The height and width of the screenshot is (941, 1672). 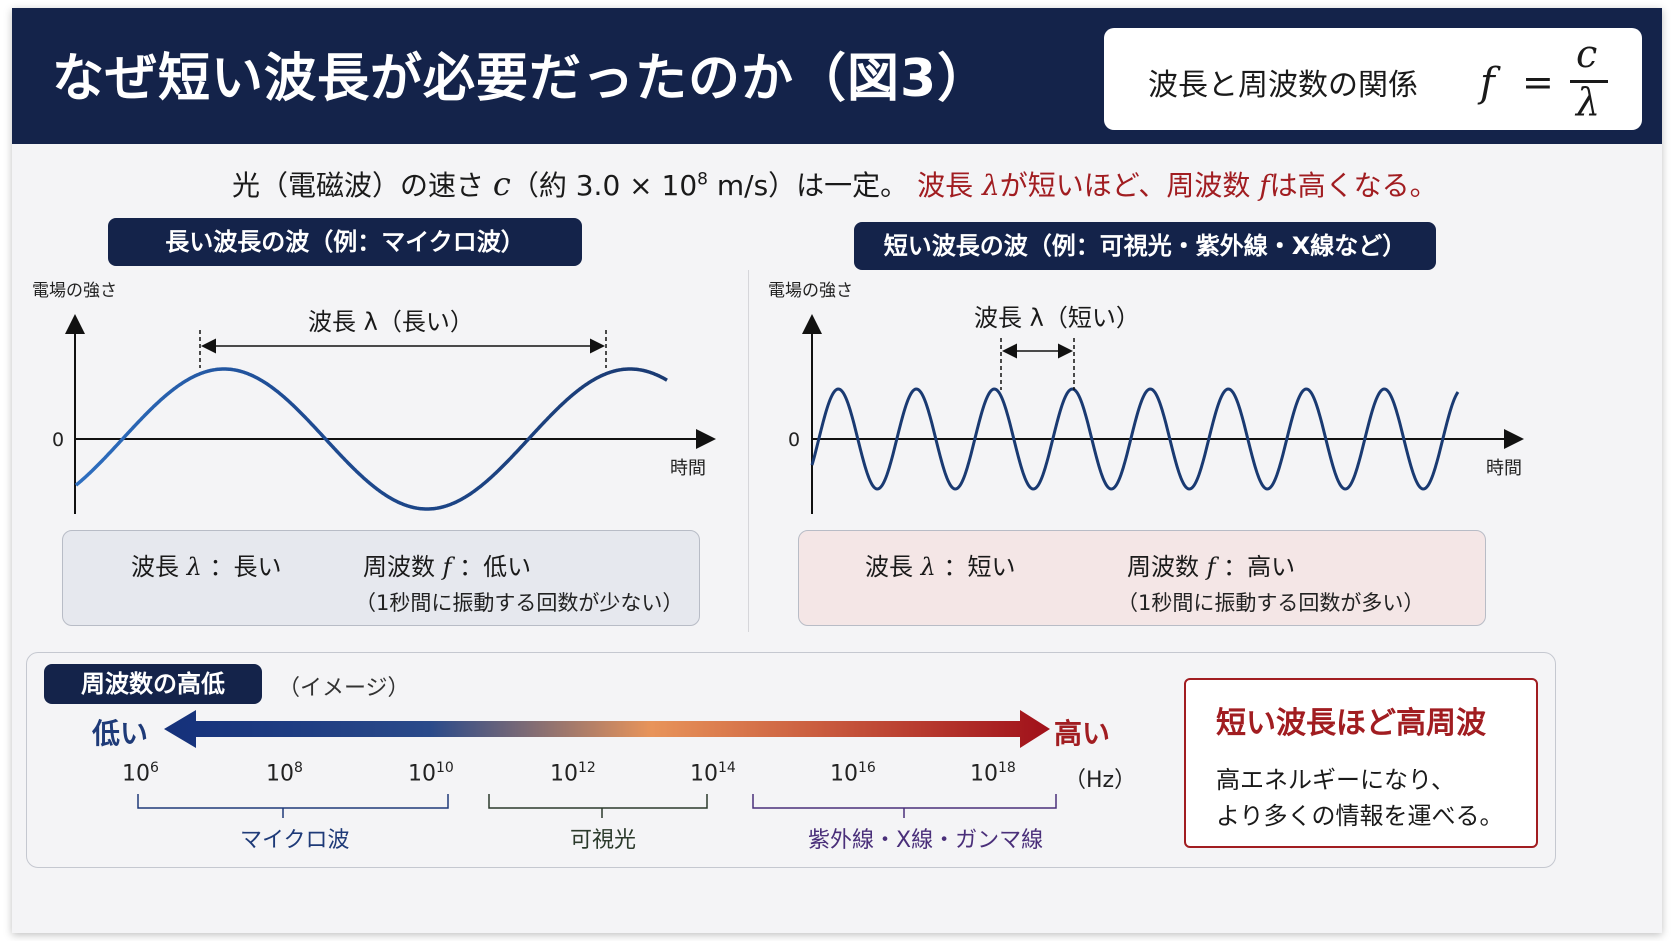 What do you see at coordinates (1135, 439) in the screenshot?
I see `short-wave-curve` at bounding box center [1135, 439].